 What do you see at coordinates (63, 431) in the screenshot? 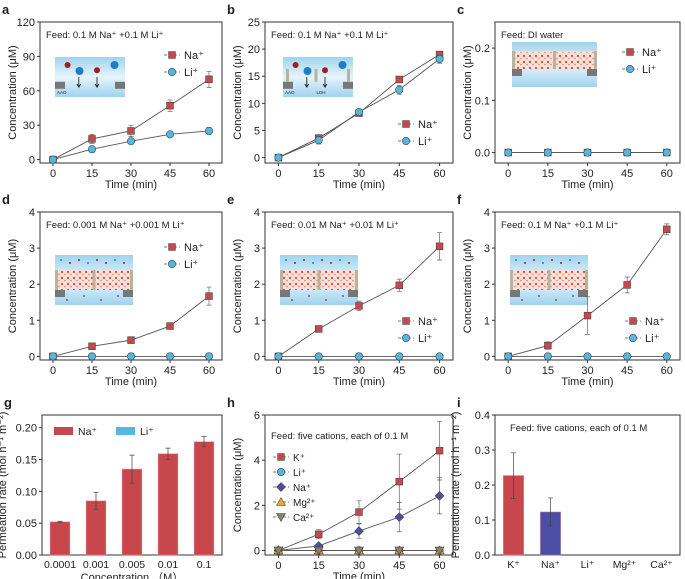
I see `legend-swatch` at bounding box center [63, 431].